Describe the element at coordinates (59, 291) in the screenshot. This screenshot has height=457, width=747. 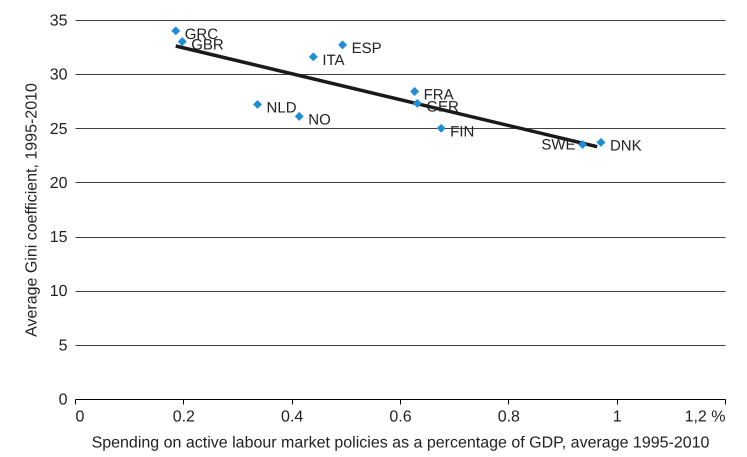
I see `y-tick-label: 10` at that location.